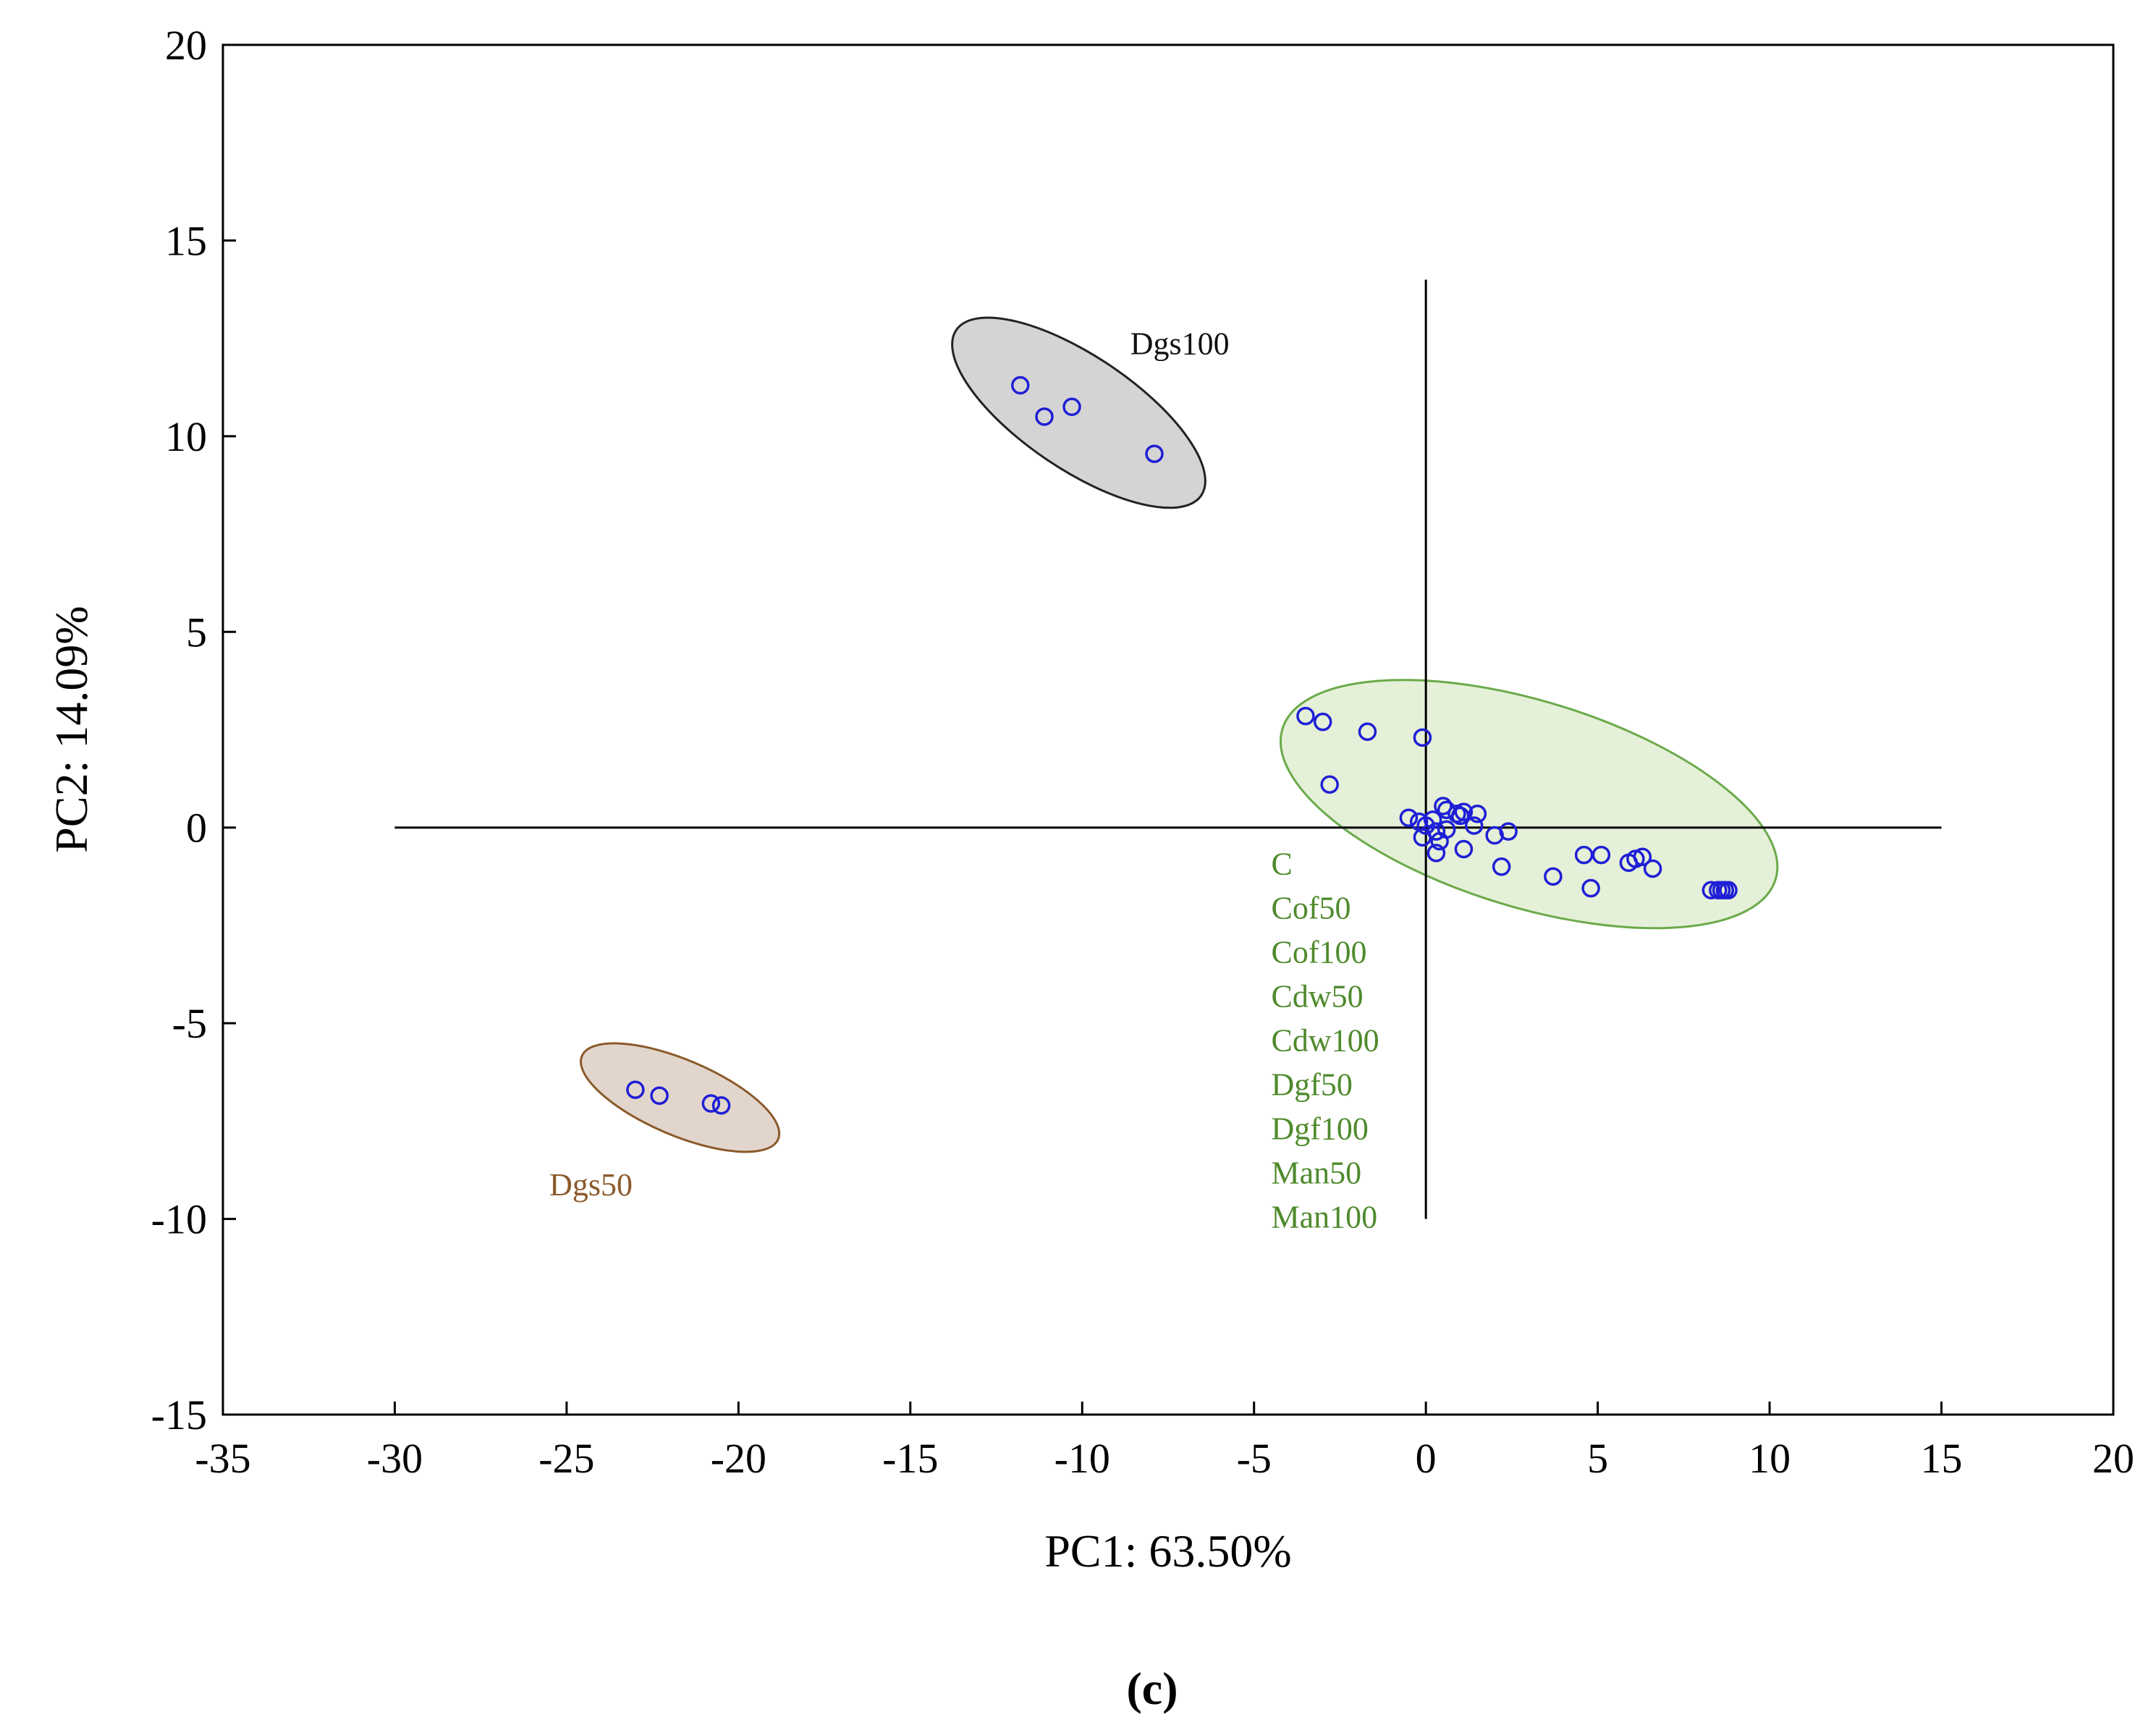 The image size is (2156, 1725). I want to click on x-tick-label: -30, so click(395, 1458).